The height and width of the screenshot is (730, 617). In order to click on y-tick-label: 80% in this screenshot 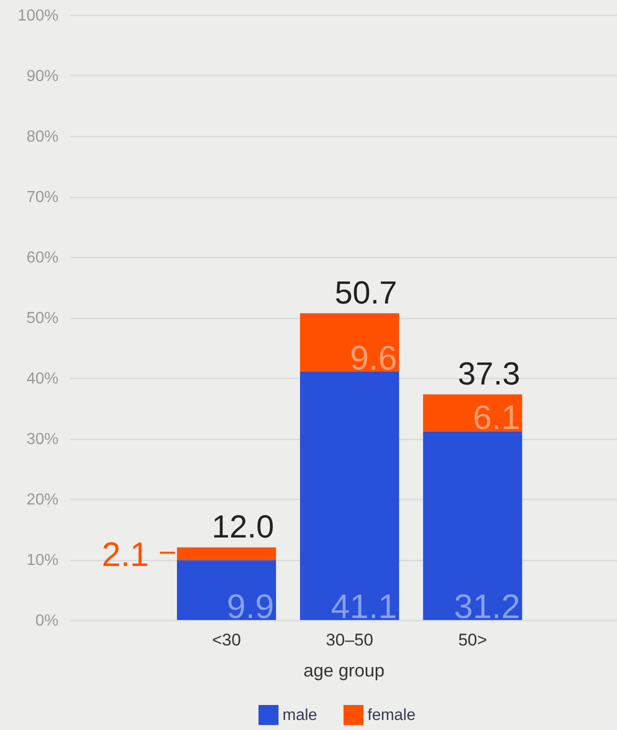, I will do `click(42, 137)`.